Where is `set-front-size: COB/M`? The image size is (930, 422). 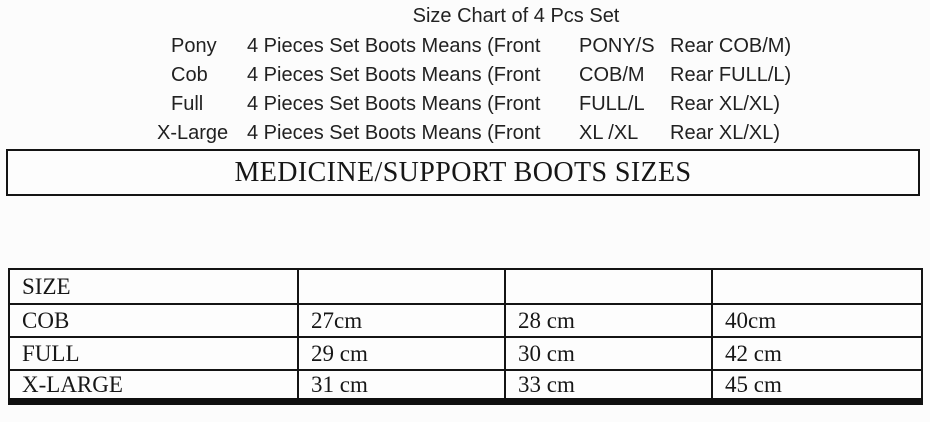 set-front-size: COB/M is located at coordinates (612, 75).